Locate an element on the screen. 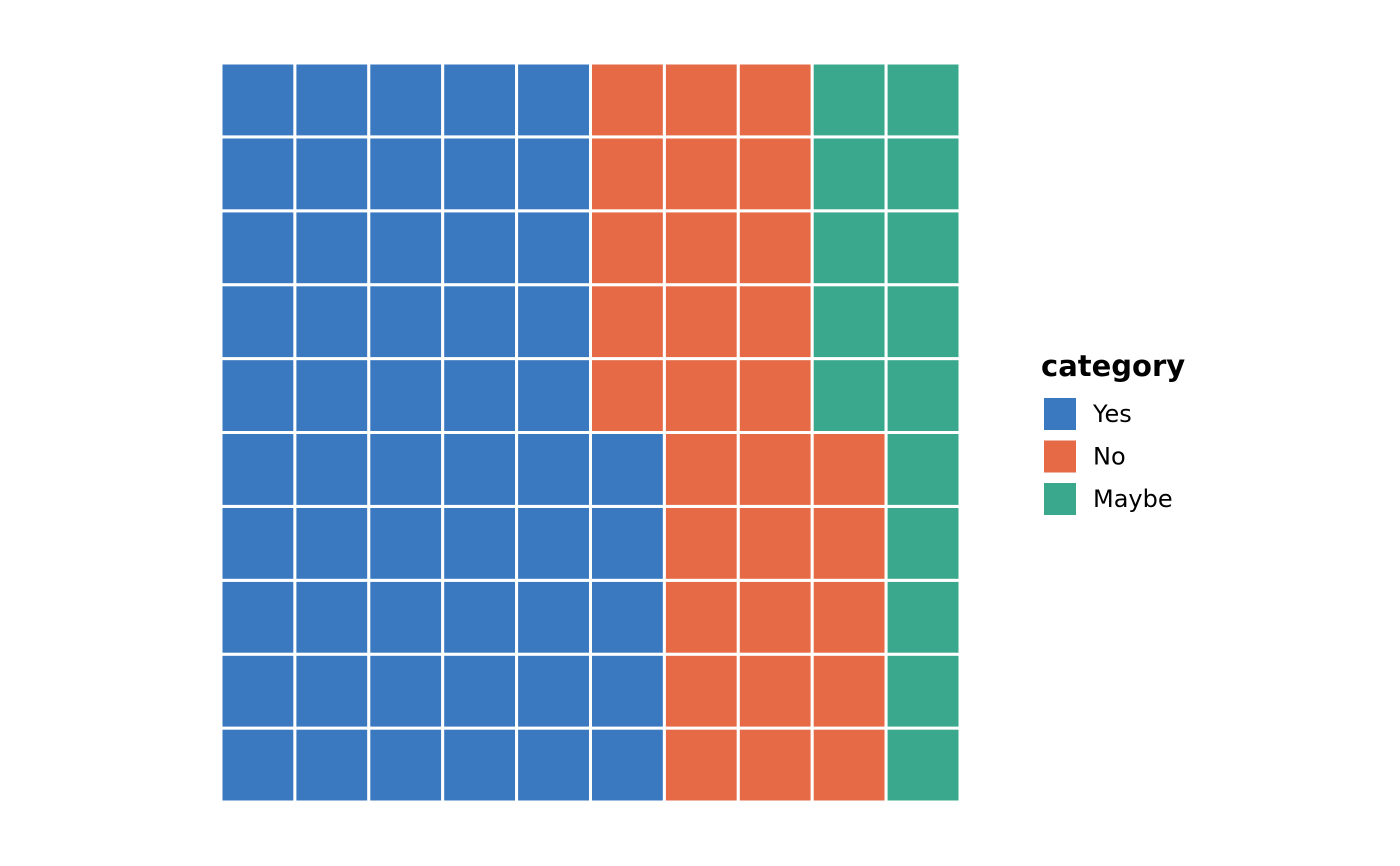  legend-item-no: No is located at coordinates (1085, 456).